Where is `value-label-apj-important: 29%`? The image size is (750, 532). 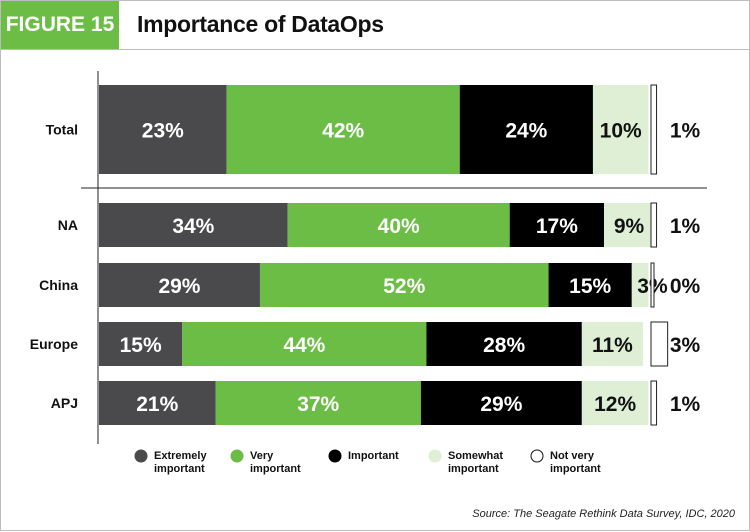 value-label-apj-important: 29% is located at coordinates (501, 404).